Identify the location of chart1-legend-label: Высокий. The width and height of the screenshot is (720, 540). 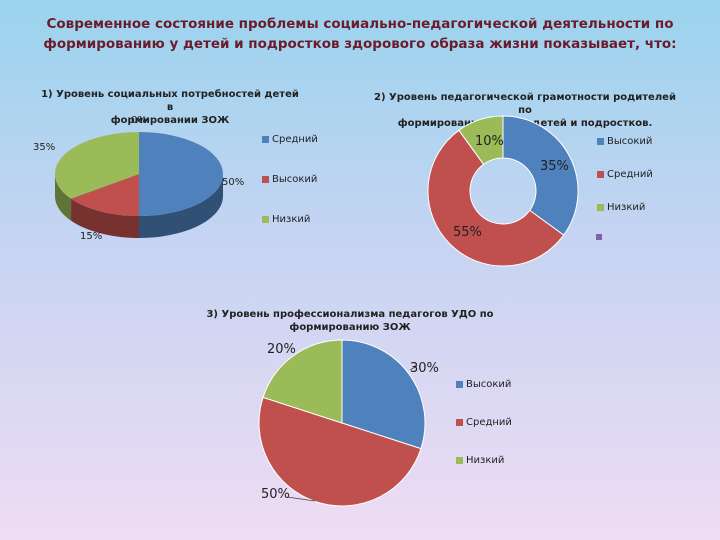
(295, 179).